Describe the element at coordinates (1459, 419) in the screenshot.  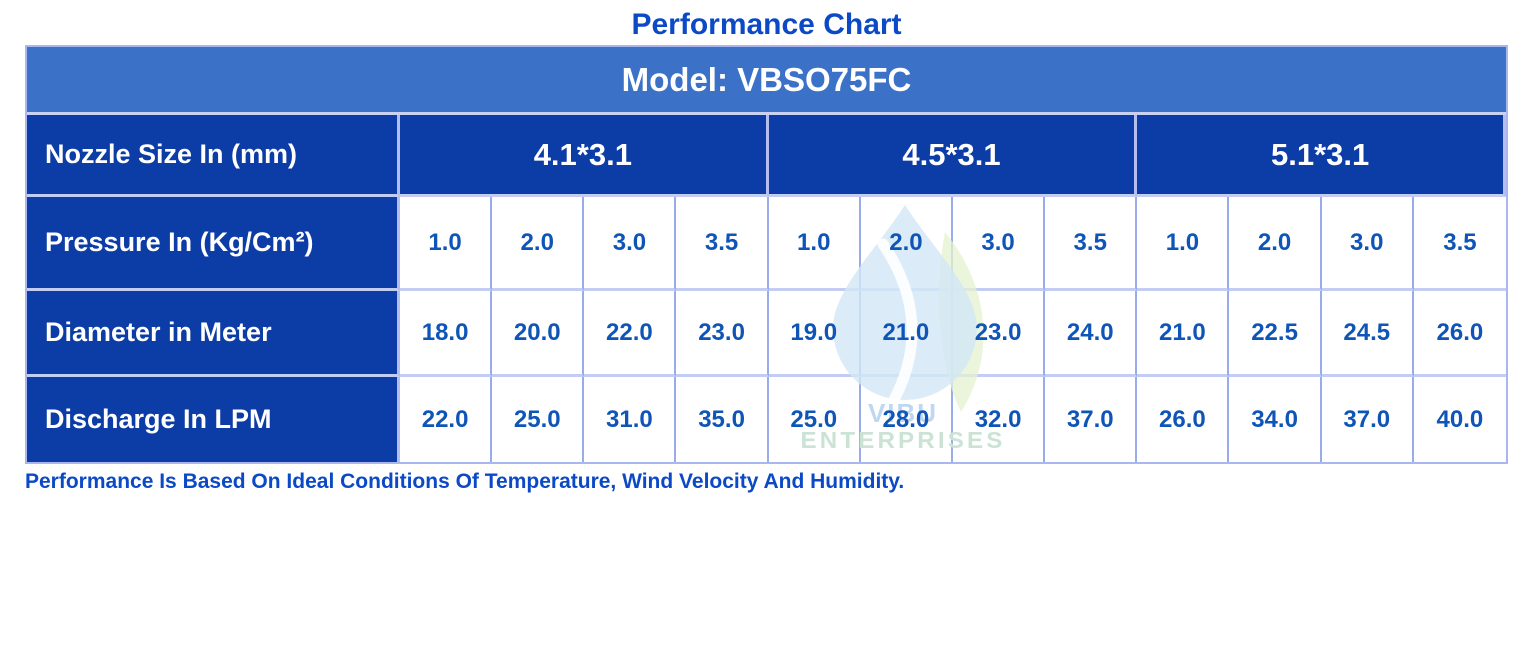
I see `discharge-cell: 40.0` at that location.